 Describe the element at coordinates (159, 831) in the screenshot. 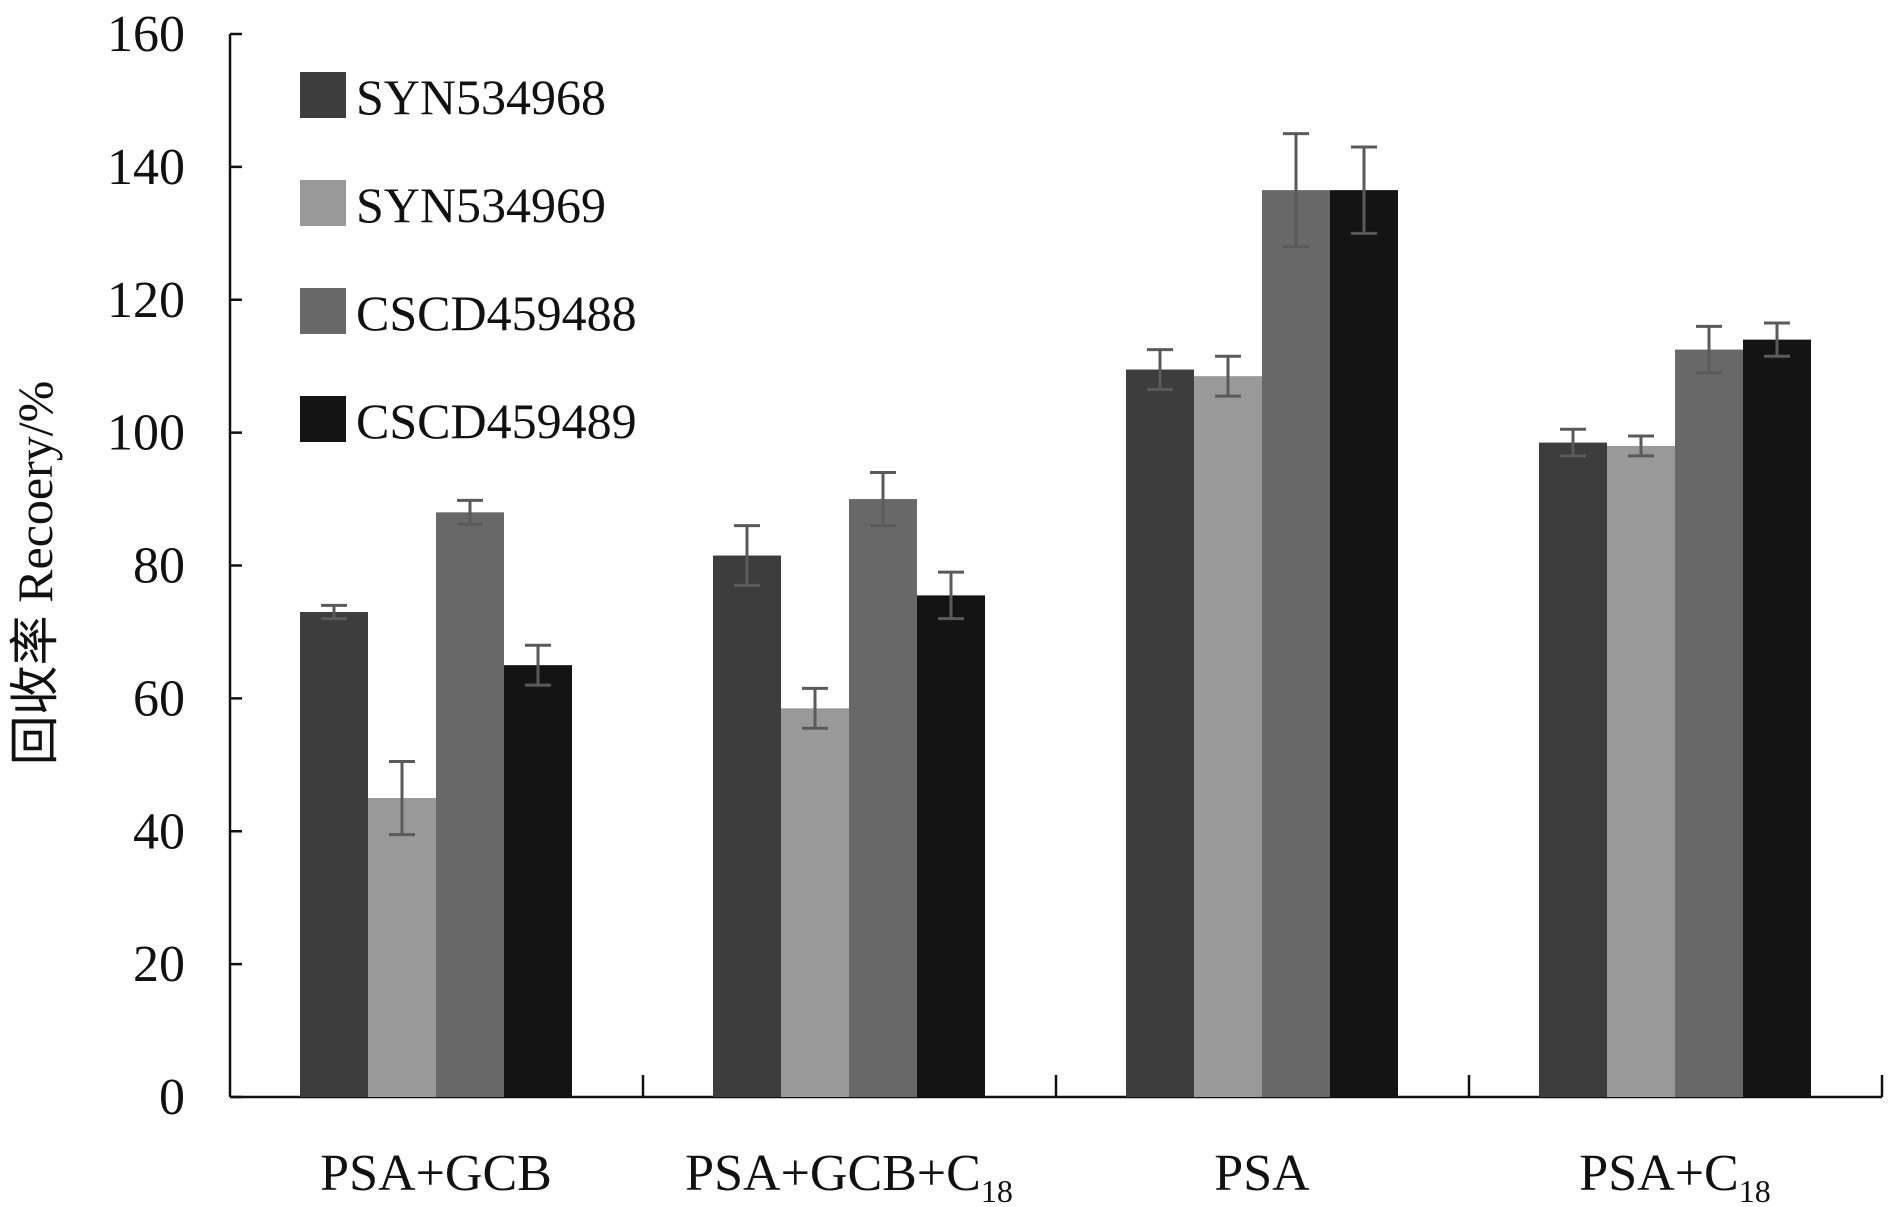

I see `y-tick-label: 40` at that location.